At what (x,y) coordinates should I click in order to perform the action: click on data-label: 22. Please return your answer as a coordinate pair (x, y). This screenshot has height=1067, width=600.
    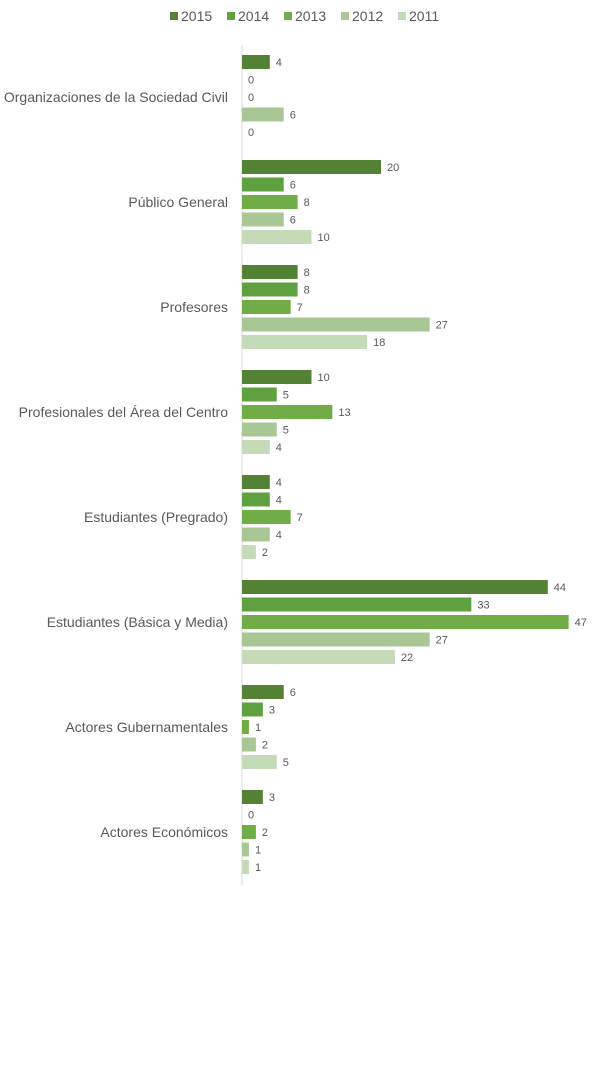
    Looking at the image, I should click on (407, 658).